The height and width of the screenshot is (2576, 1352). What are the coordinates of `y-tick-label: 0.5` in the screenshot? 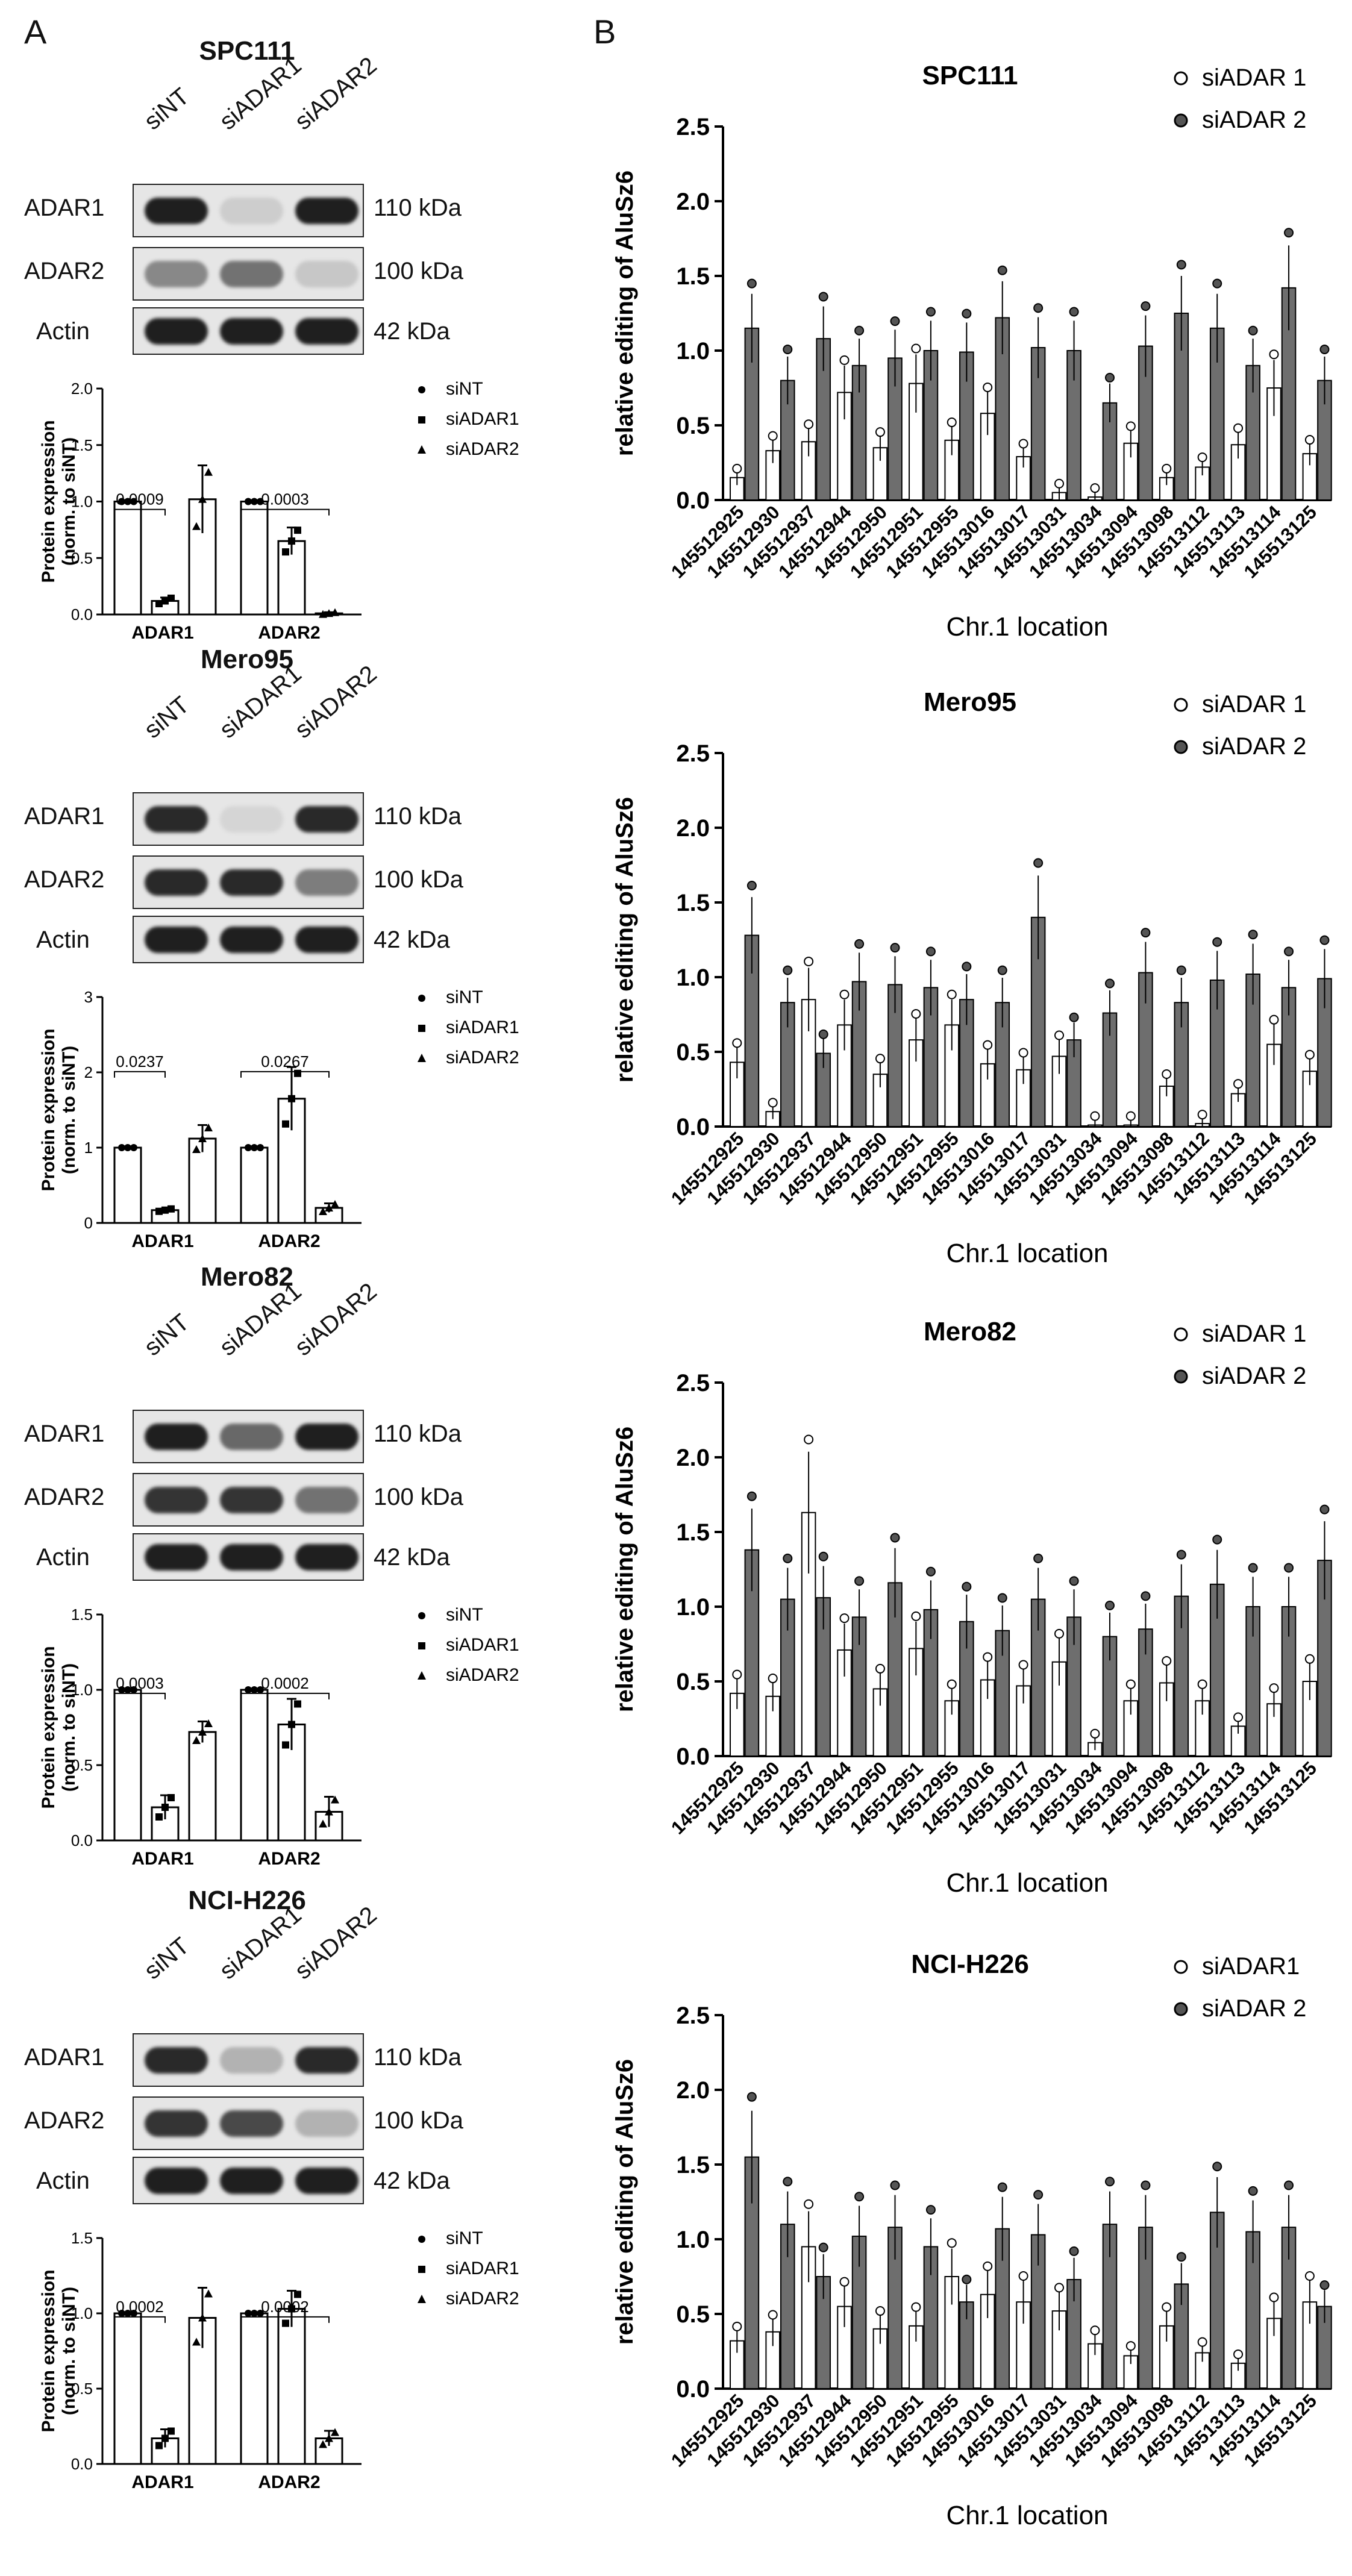 It's located at (82, 2389).